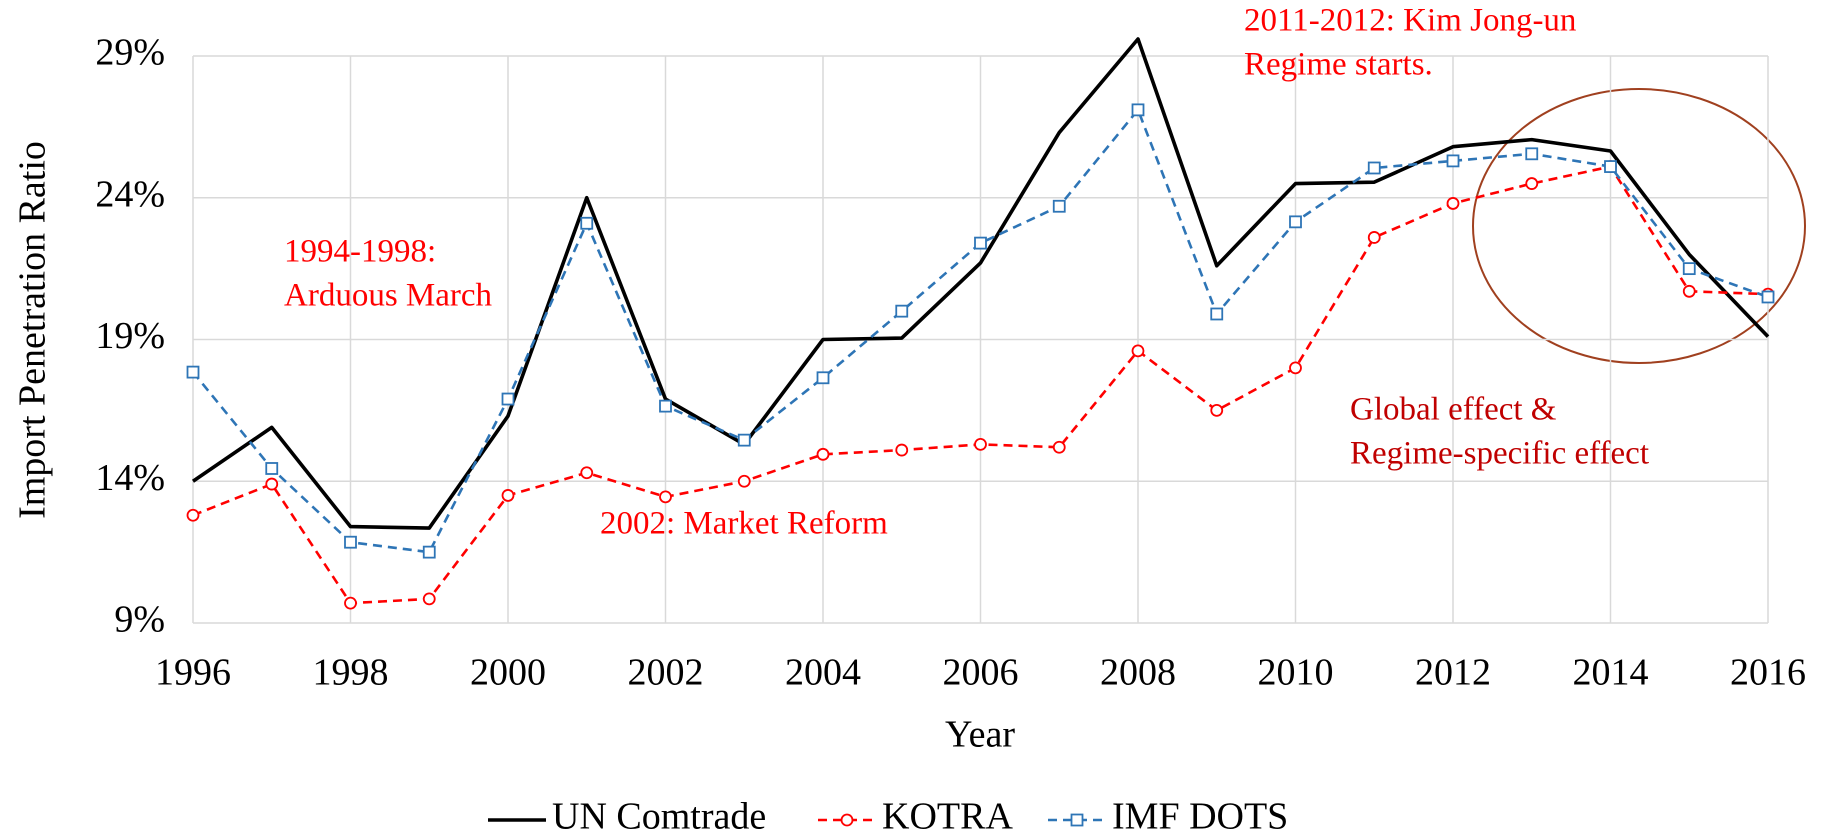 The width and height of the screenshot is (1826, 836). I want to click on annotation: Regime-specific effect, so click(1499, 454).